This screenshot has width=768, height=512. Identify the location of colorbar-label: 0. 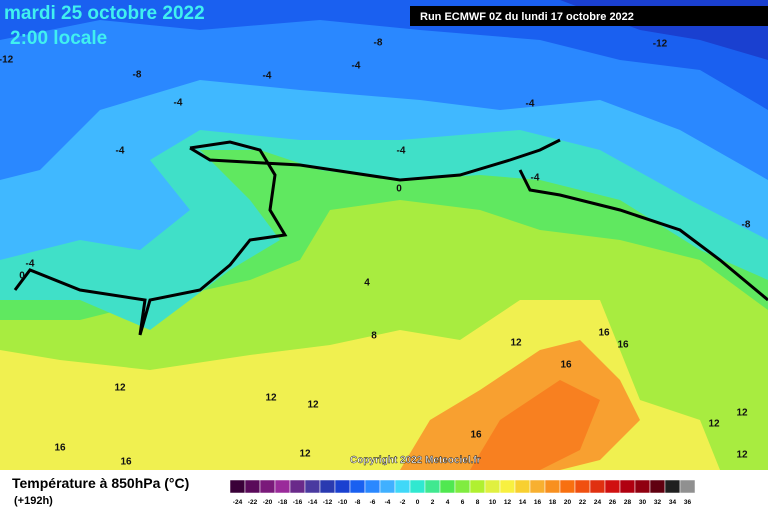
(418, 502).